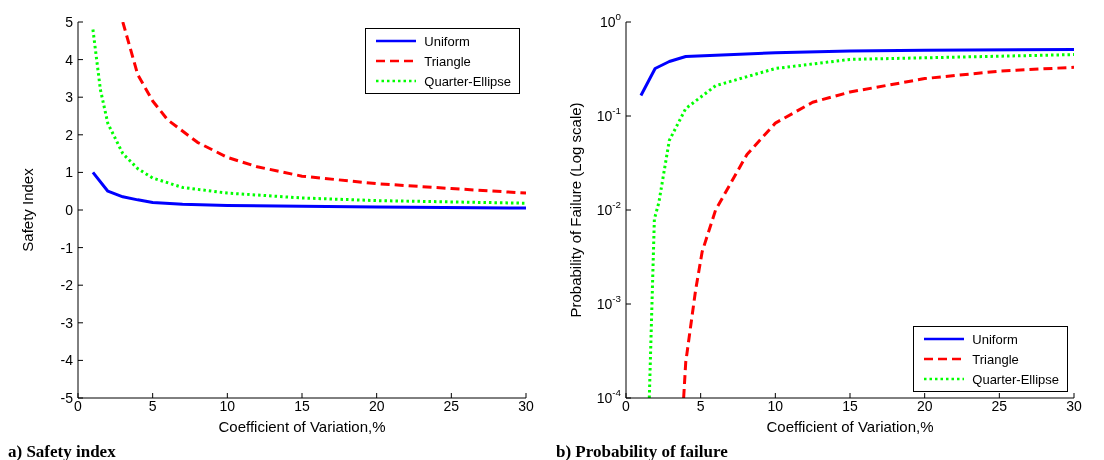 The width and height of the screenshot is (1104, 460). Describe the element at coordinates (609, 302) in the screenshot. I see `y-tick-label: 10$^{-3}$` at that location.